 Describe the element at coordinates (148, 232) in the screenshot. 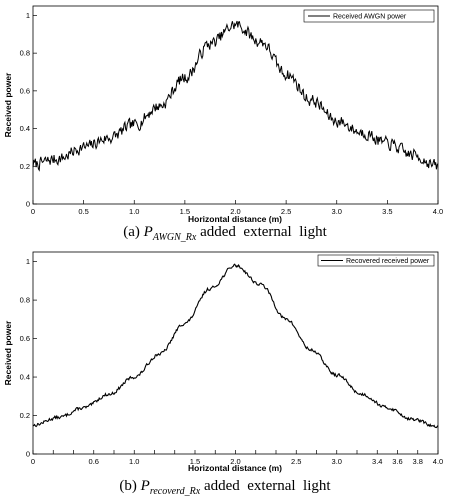

I see `caption-a-symbol: P` at that location.